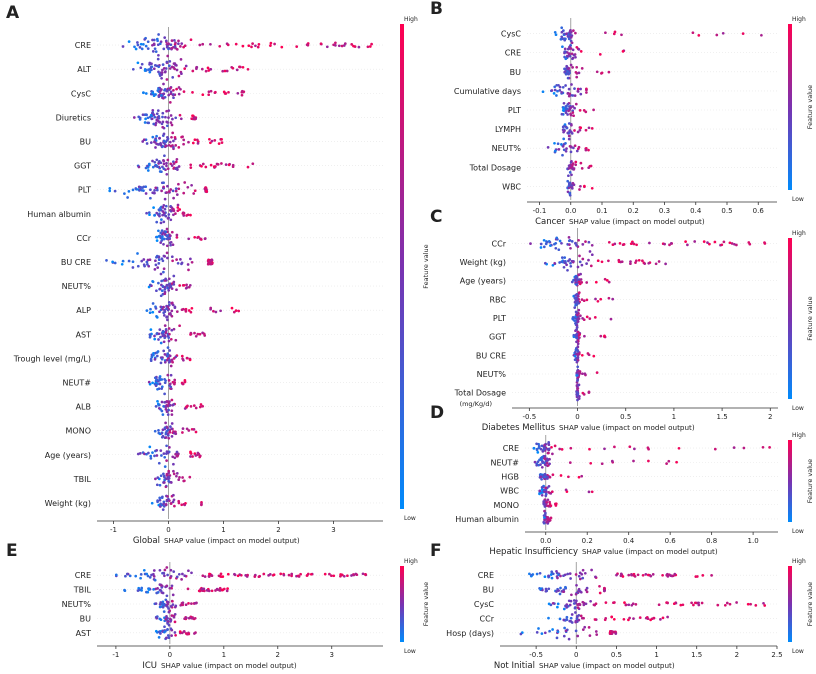  I want to click on feature-label: NEUT%, so click(507, 148).